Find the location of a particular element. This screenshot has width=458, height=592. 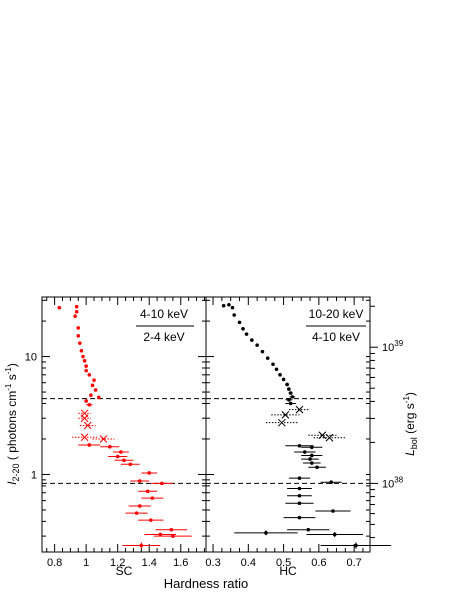

left-y-title-sup2: -1 is located at coordinates (8, 371).